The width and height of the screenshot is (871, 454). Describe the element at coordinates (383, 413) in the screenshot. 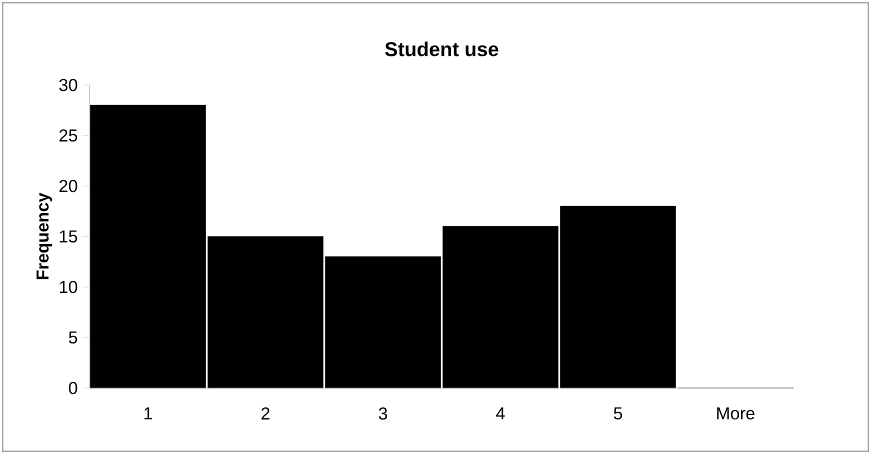

I see `x-tick-label: 3` at that location.